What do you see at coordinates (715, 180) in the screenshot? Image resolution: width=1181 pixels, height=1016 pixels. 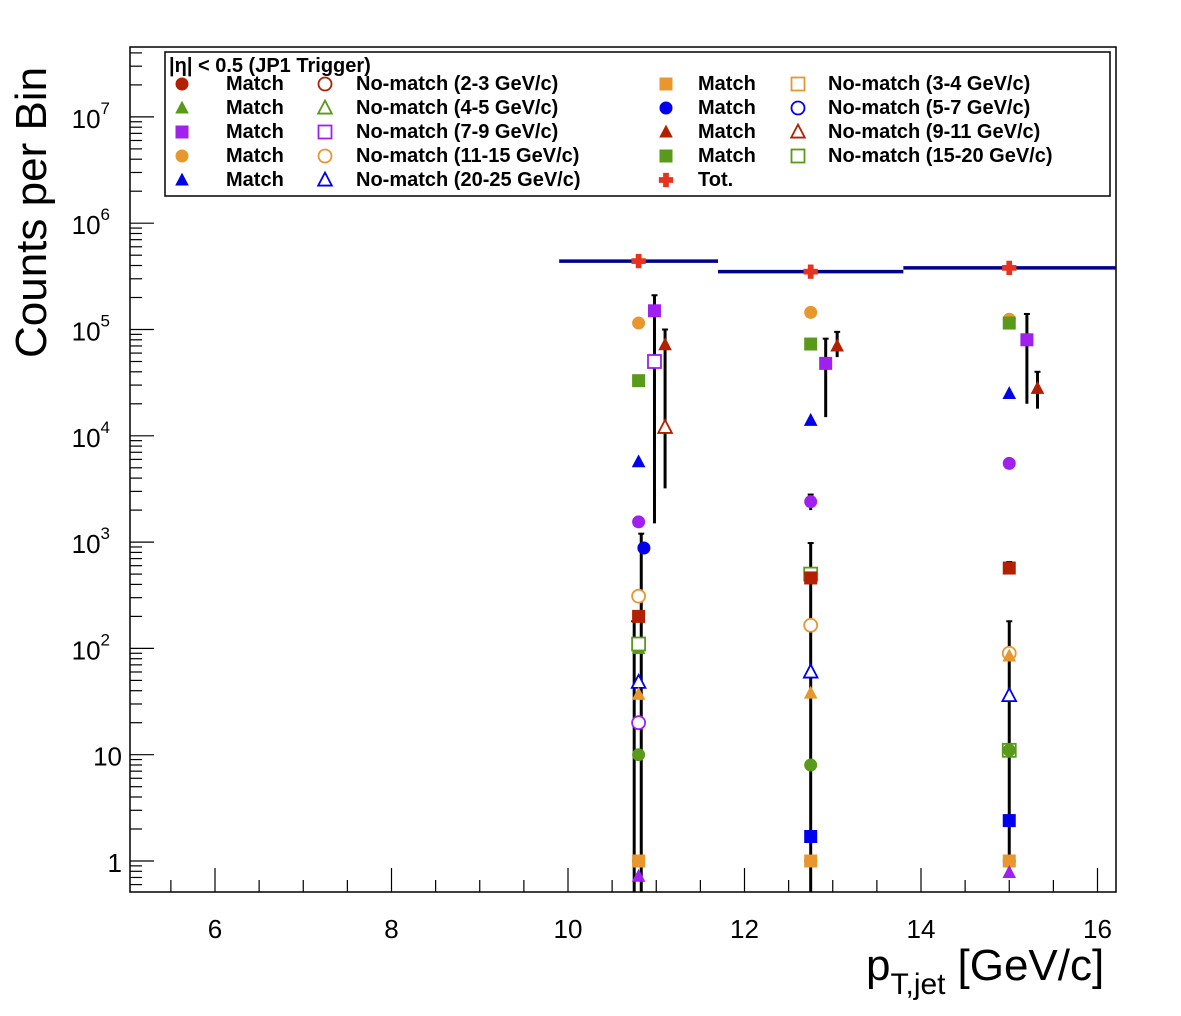 I see `legend-label: Tot.` at bounding box center [715, 180].